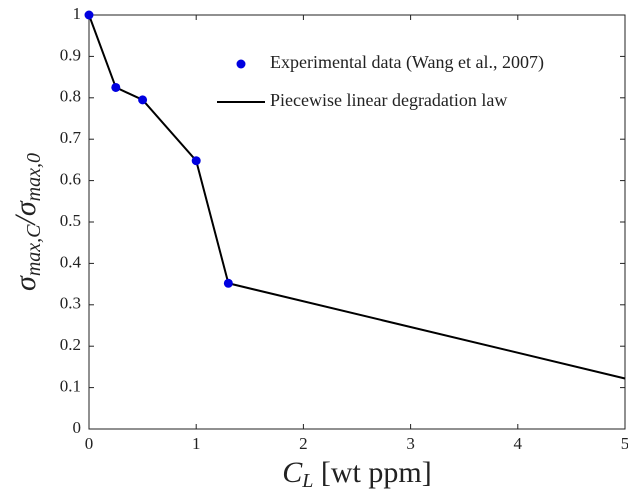  Describe the element at coordinates (70, 386) in the screenshot. I see `y-tick-label: 0.1` at that location.